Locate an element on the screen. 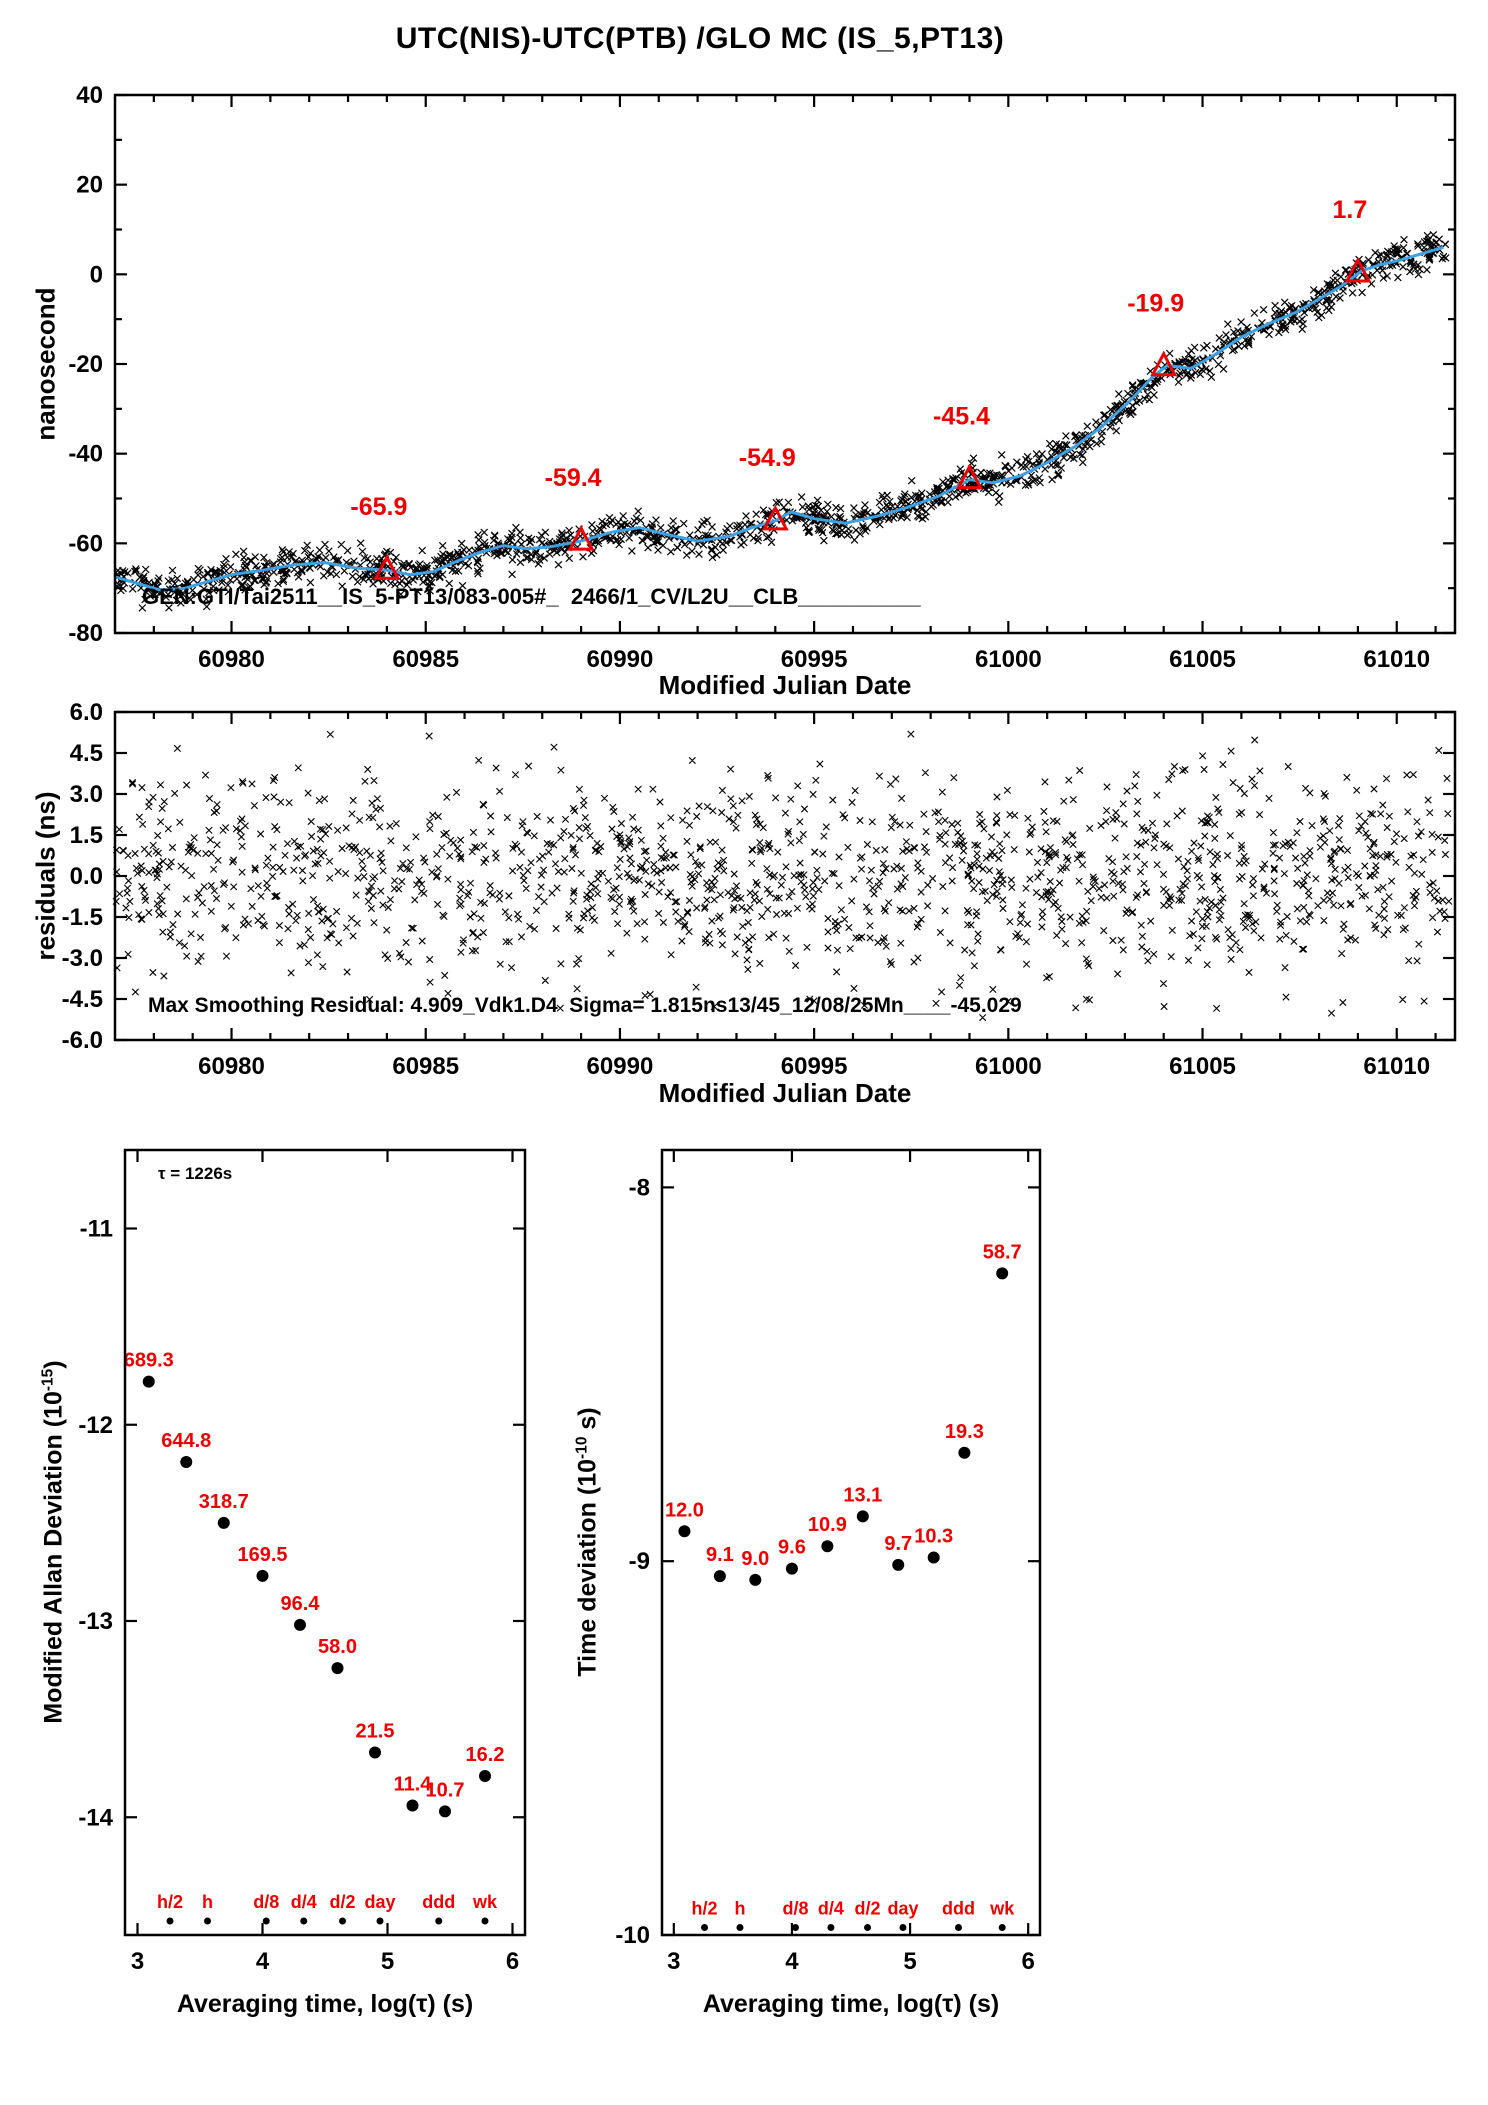 This screenshot has height=2105, width=1488. svg-text: -8 is located at coordinates (639, 1187).